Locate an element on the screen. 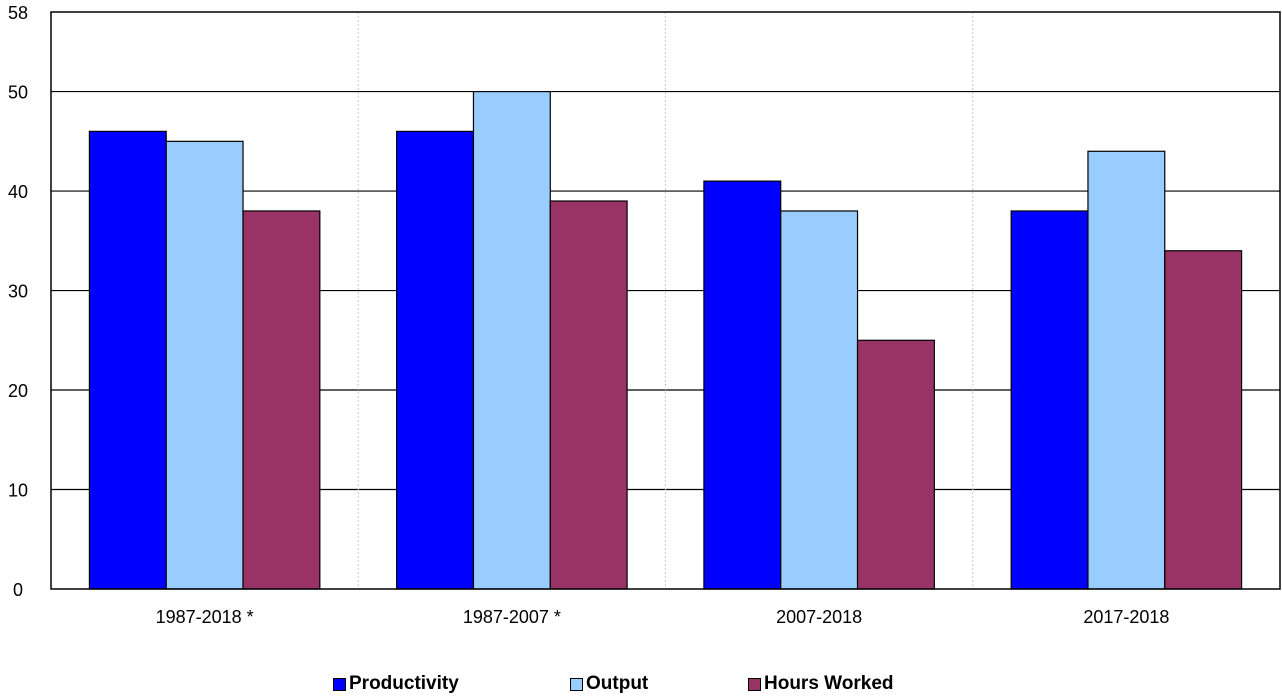 This screenshot has height=698, width=1282. y-axis-tick-labels: 0 10 20 30 40 50 58 is located at coordinates (18, 301).